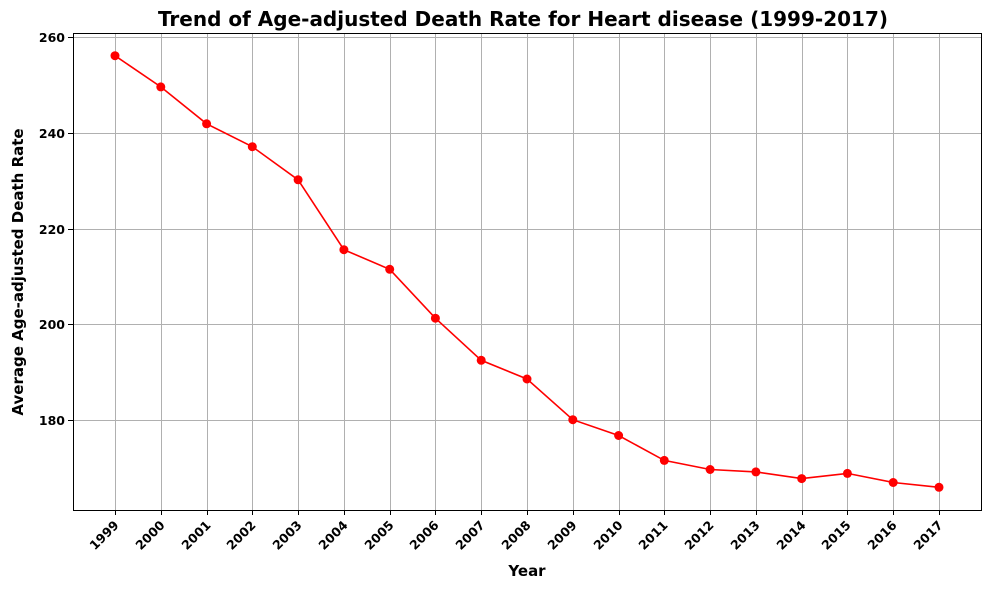  I want to click on y-tick-label: 200, so click(52, 324).